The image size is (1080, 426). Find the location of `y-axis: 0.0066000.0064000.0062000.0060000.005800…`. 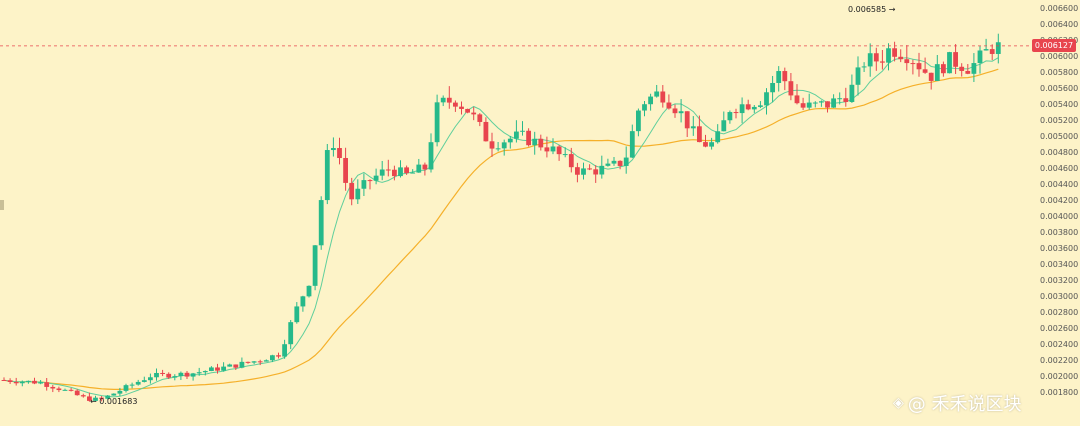

y-axis: 0.0066000.0064000.0062000.0060000.005800… is located at coordinates (1059, 200).